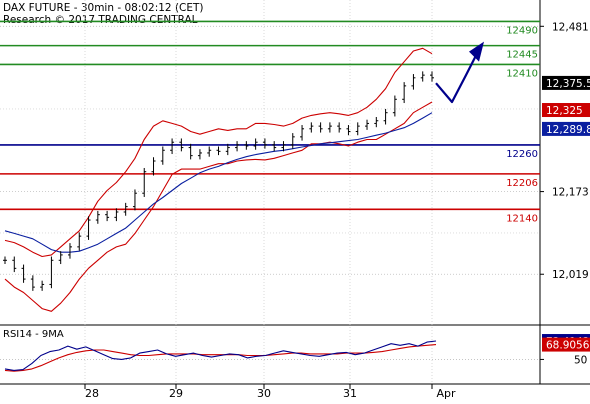 This screenshot has width=590, height=404. Describe the element at coordinates (580, 360) in the screenshot. I see `rsi-y-tick-label: 50` at that location.